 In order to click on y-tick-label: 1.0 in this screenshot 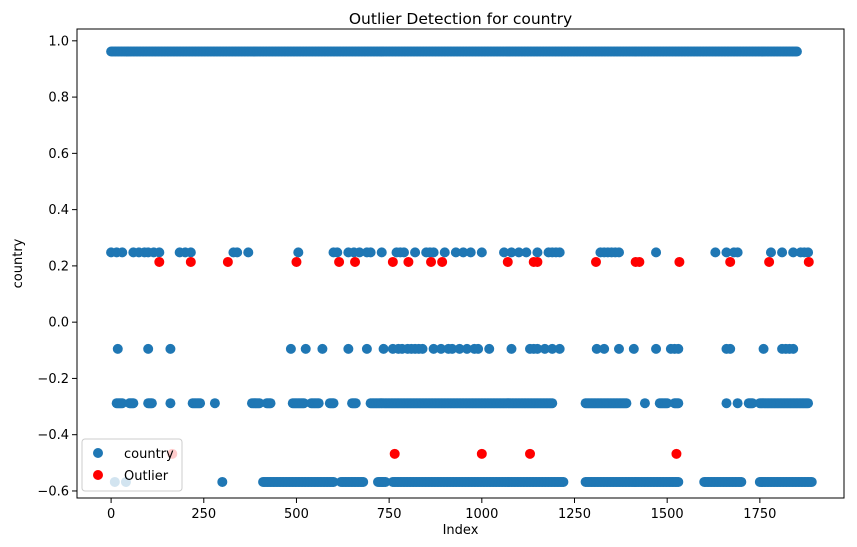, I will do `click(58, 41)`.